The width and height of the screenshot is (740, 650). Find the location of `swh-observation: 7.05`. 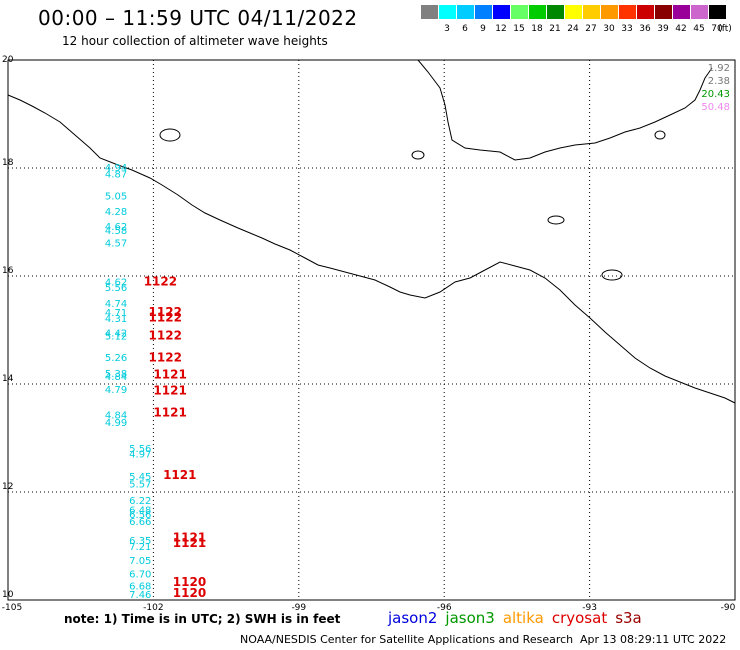

swh-observation: 7.05 is located at coordinates (140, 561).